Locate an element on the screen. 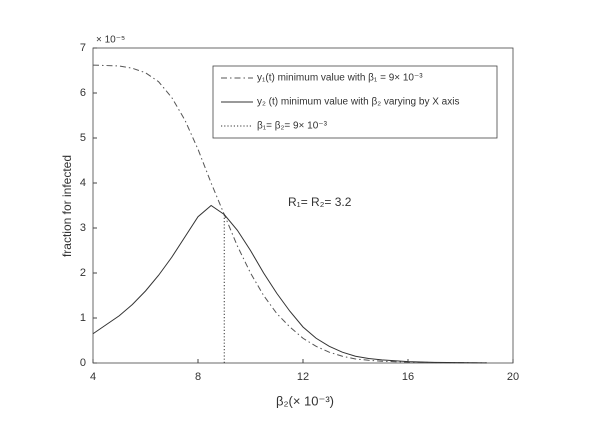 This screenshot has width=589, height=436. y-tick-label: 7 is located at coordinates (83, 48).